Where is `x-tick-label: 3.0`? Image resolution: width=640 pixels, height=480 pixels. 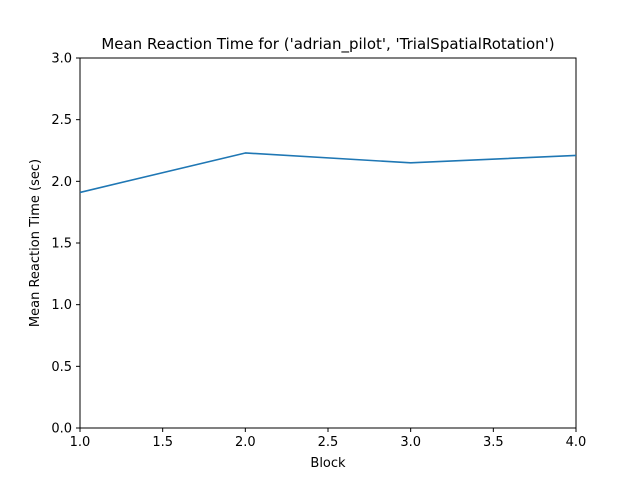 x-tick-label: 3.0 is located at coordinates (410, 442).